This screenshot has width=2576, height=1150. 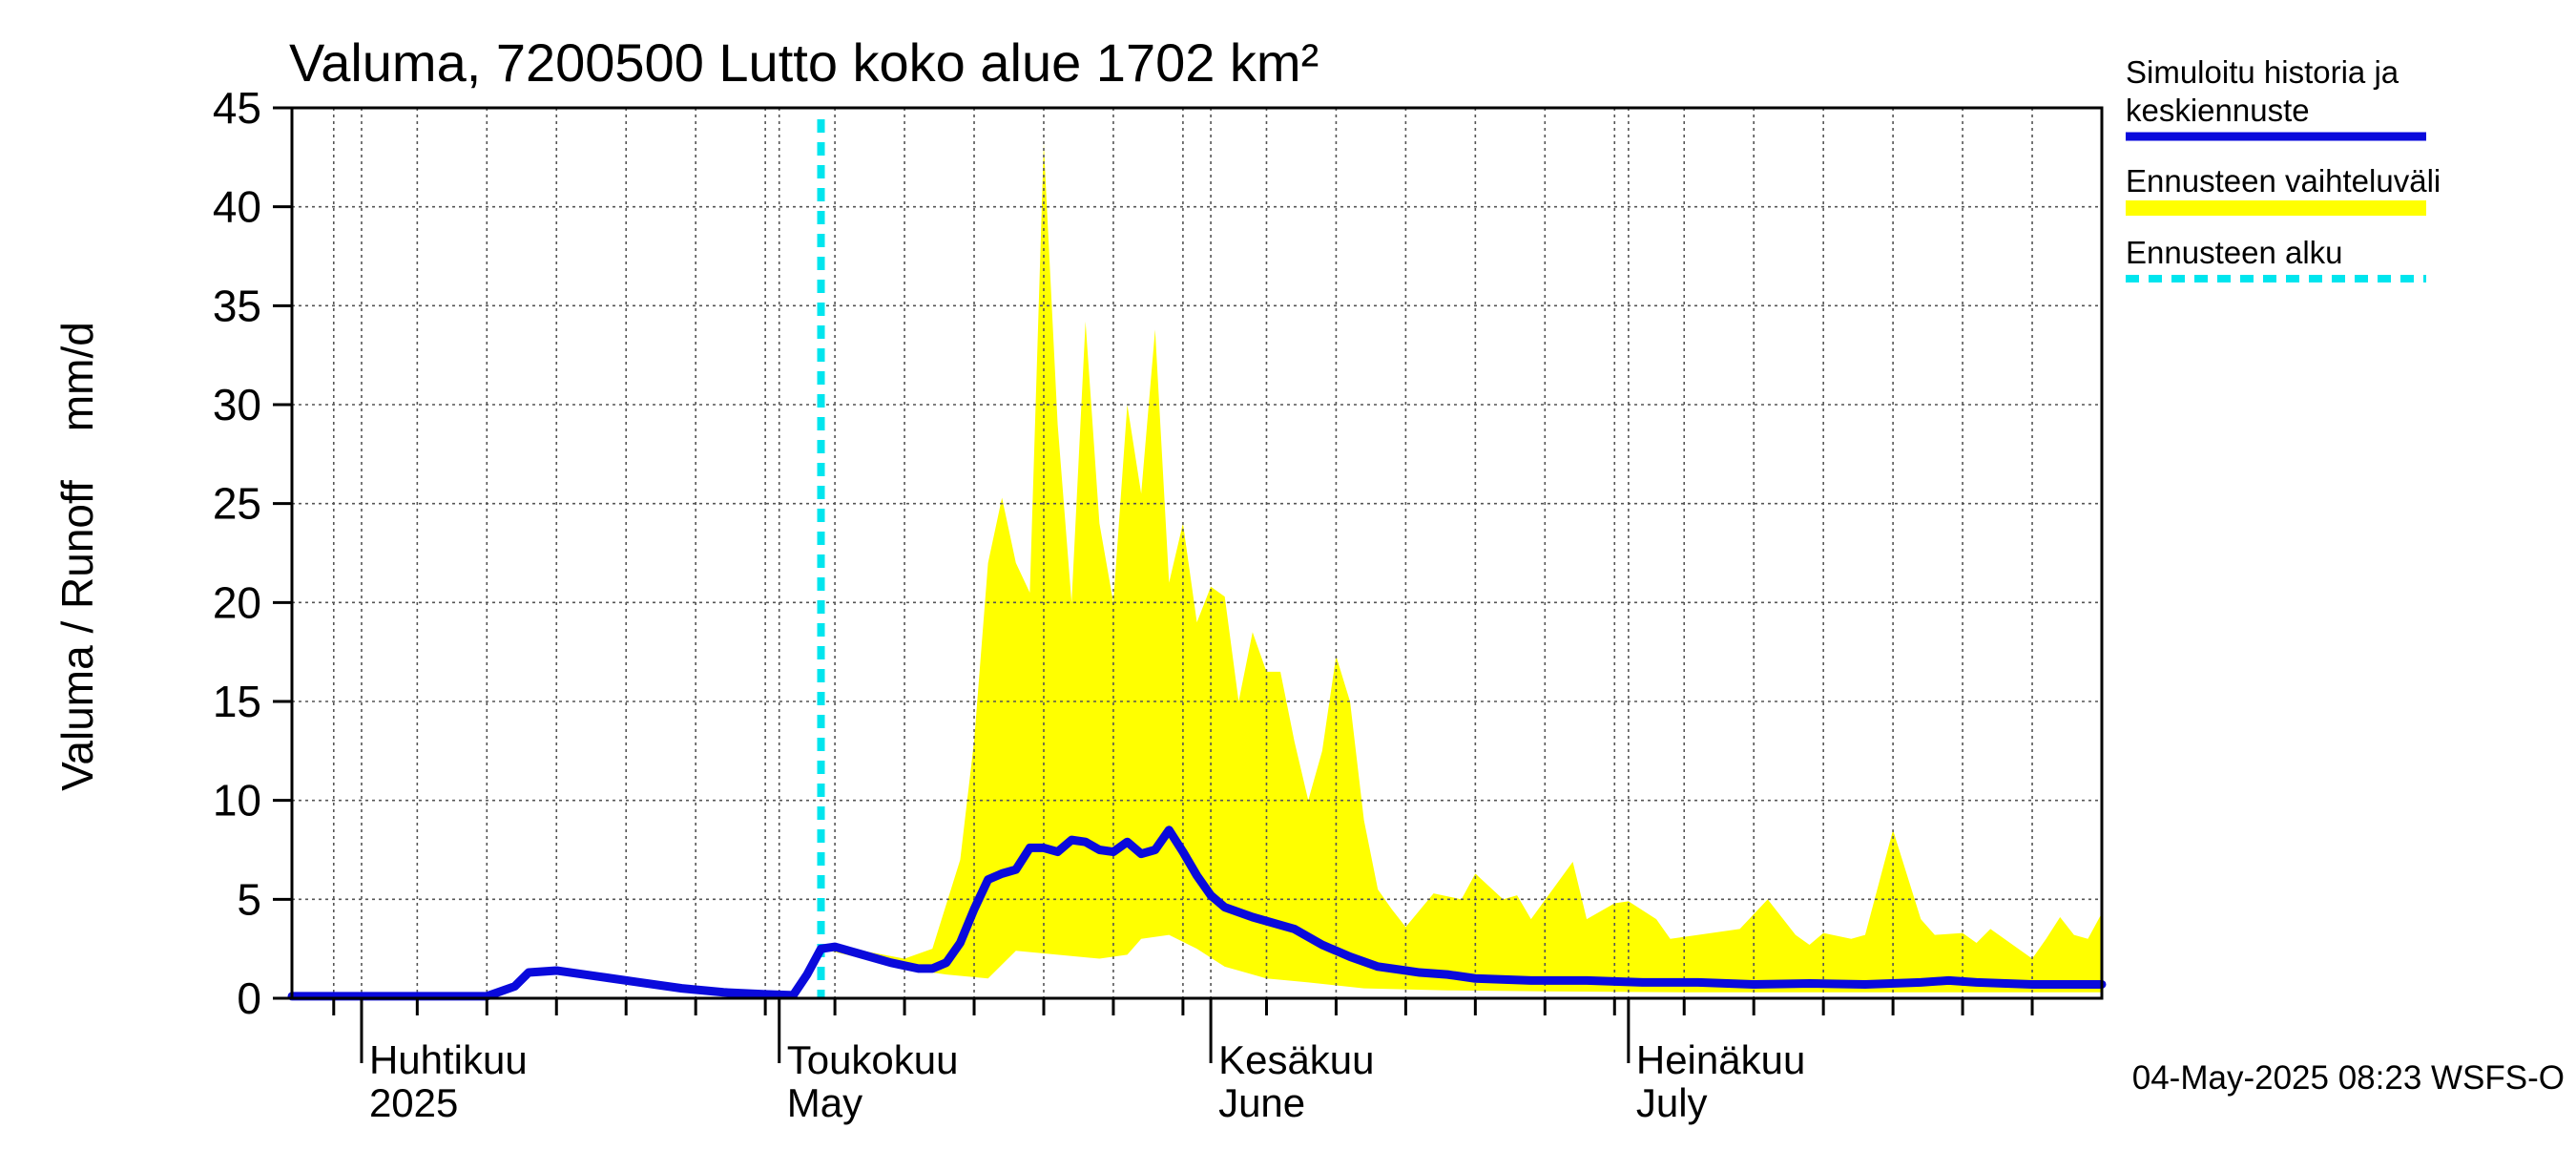 I want to click on month-label-en: May, so click(x=824, y=1102).